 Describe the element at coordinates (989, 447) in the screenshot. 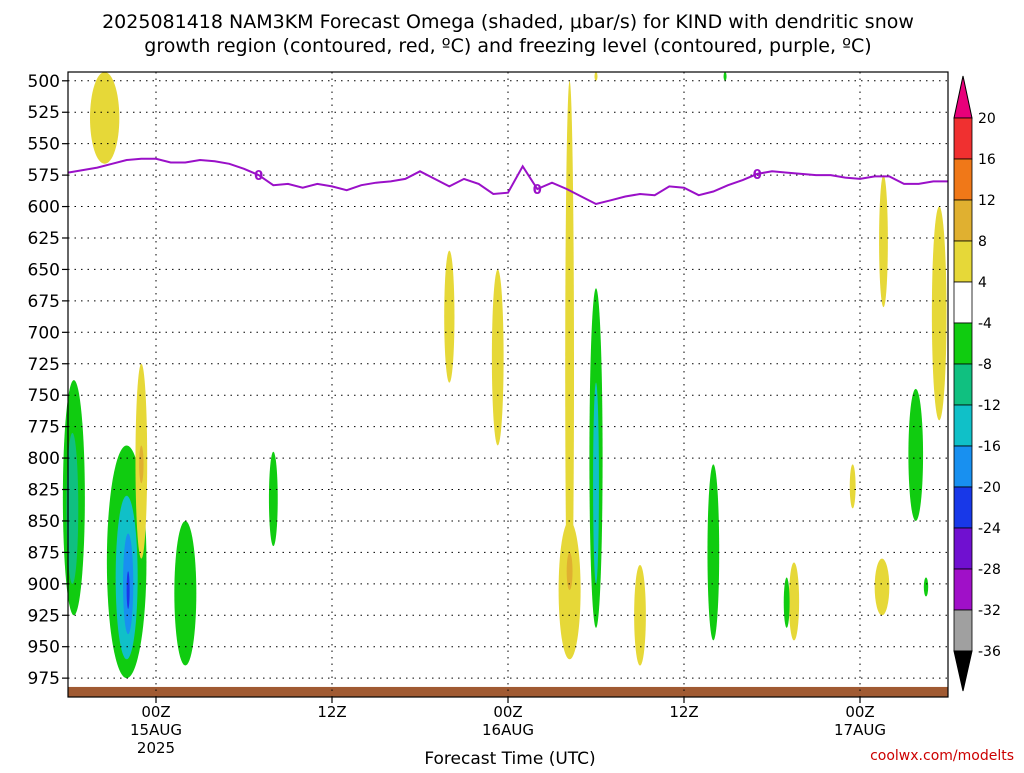

I see `colorbar-label: -16` at that location.